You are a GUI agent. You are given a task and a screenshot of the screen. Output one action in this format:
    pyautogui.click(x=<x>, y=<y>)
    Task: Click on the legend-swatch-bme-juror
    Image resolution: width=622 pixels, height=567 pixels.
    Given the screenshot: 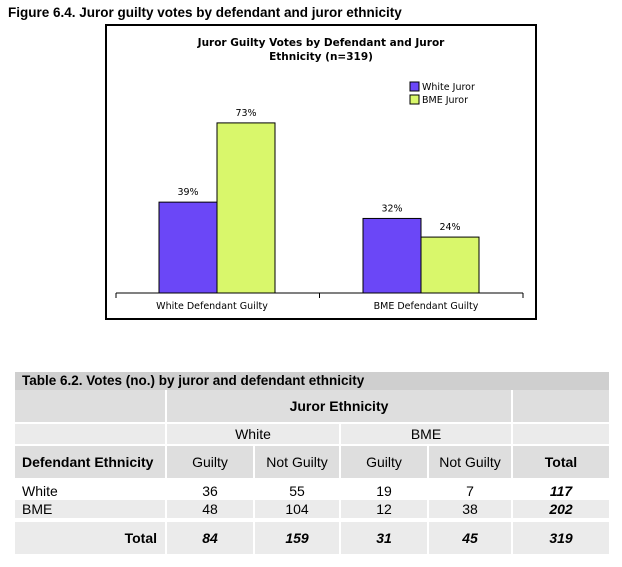 What is the action you would take?
    pyautogui.click(x=414, y=99)
    